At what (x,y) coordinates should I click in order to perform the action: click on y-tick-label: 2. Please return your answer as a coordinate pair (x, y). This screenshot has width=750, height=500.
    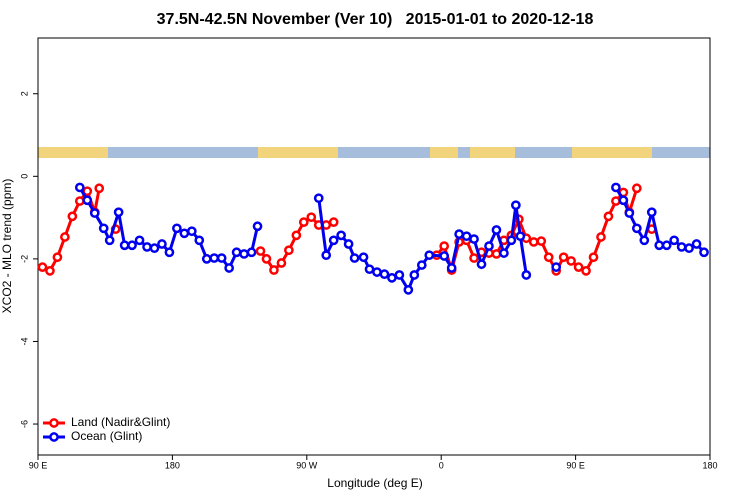
    Looking at the image, I should click on (24, 93).